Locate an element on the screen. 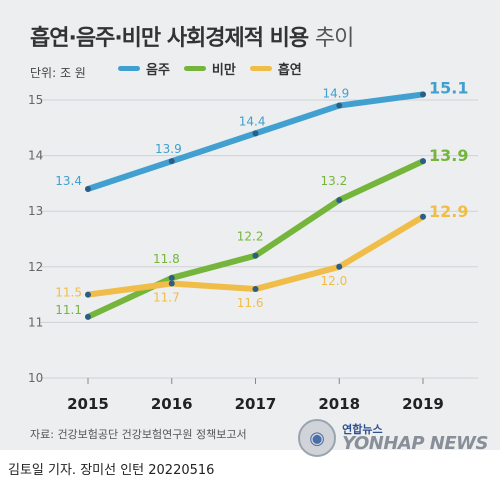 The width and height of the screenshot is (500, 481). y-tick-label: 14 is located at coordinates (35, 156).